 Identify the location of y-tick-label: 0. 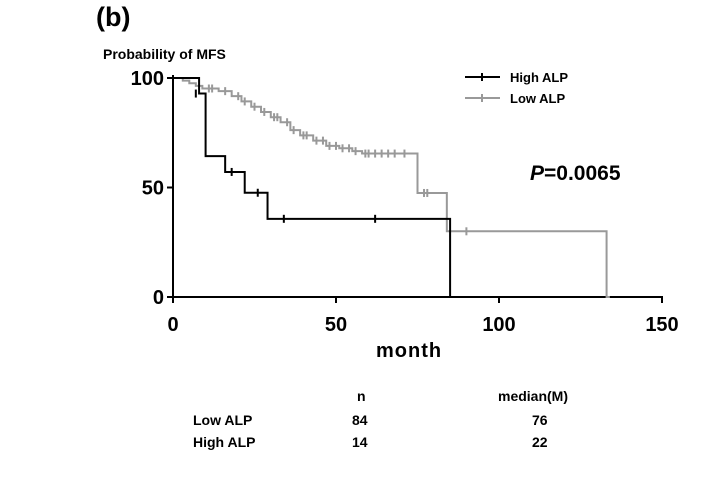
(158, 298).